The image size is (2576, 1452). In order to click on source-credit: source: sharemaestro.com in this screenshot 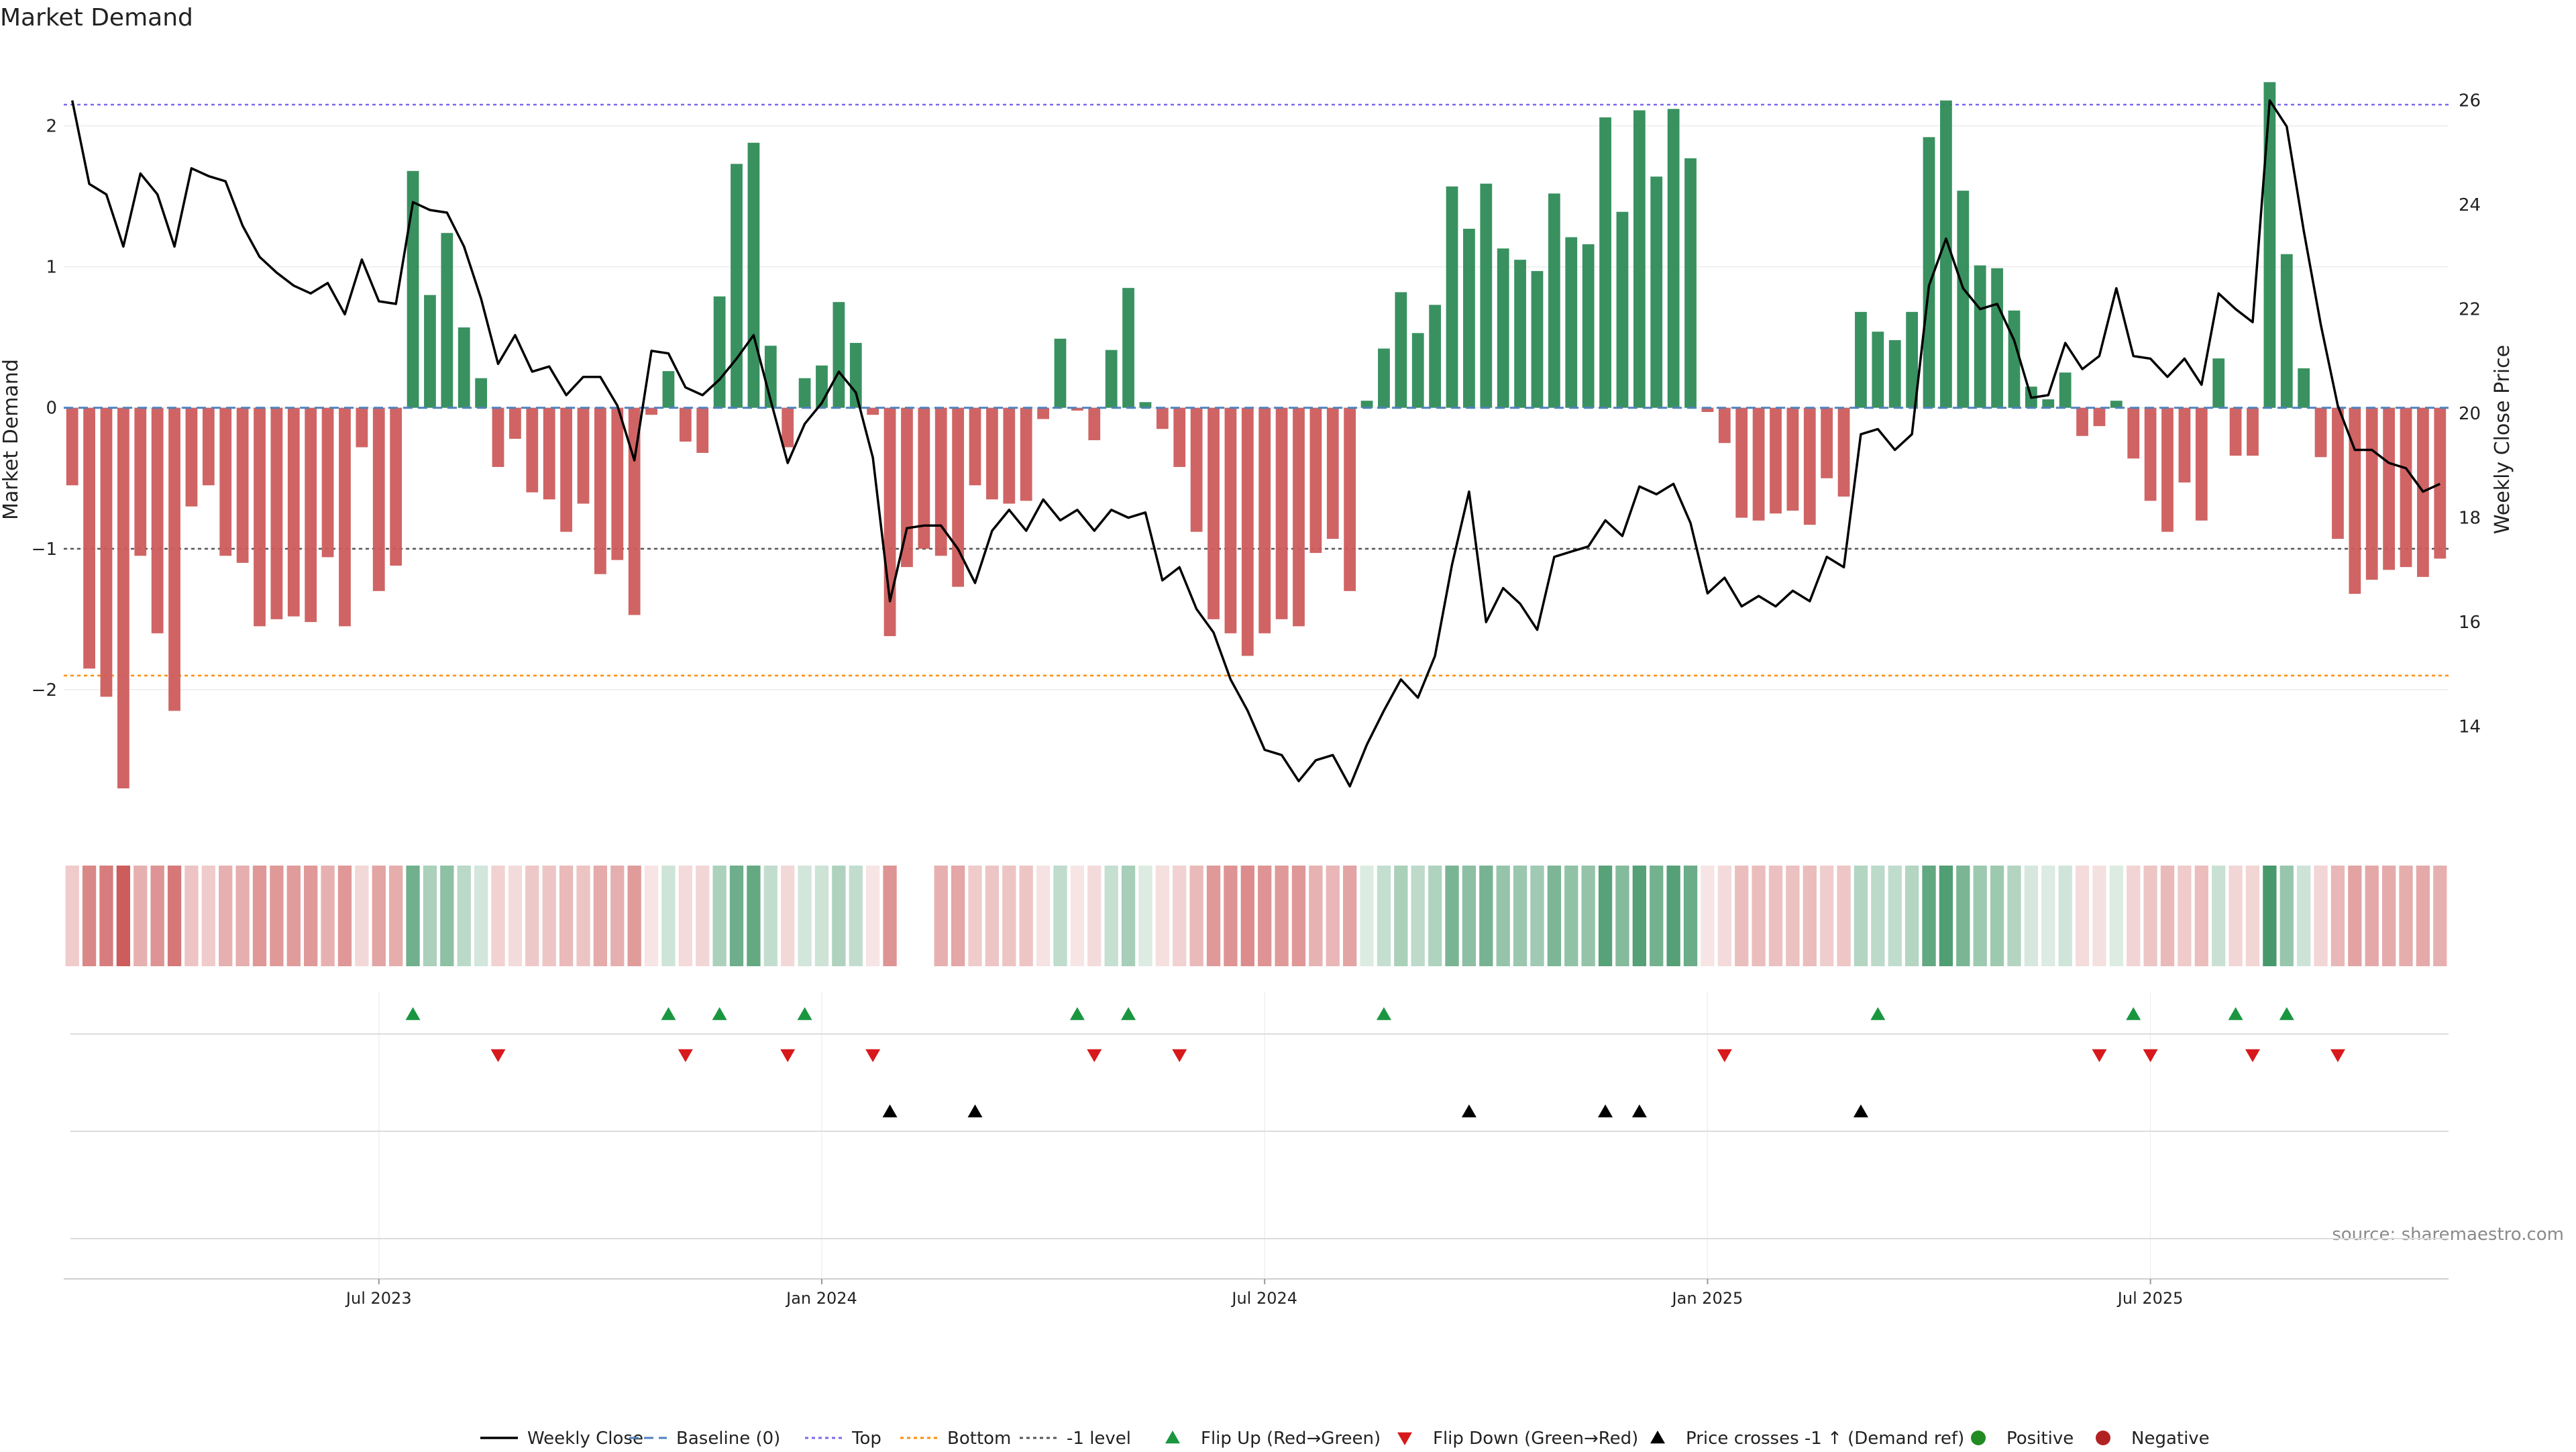, I will do `click(2448, 1235)`.